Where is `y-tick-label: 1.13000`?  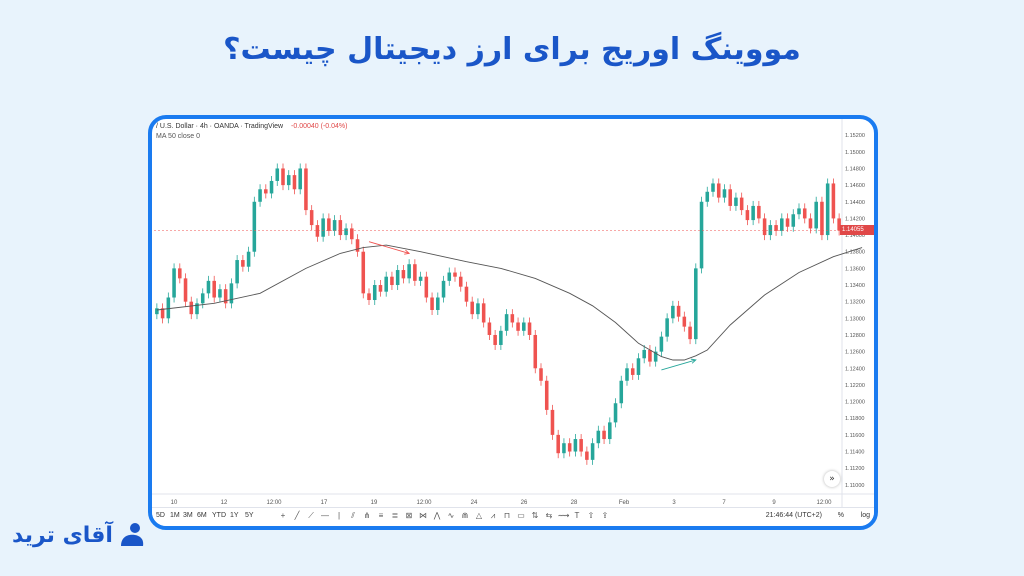
y-tick-label: 1.13000 is located at coordinates (855, 319).